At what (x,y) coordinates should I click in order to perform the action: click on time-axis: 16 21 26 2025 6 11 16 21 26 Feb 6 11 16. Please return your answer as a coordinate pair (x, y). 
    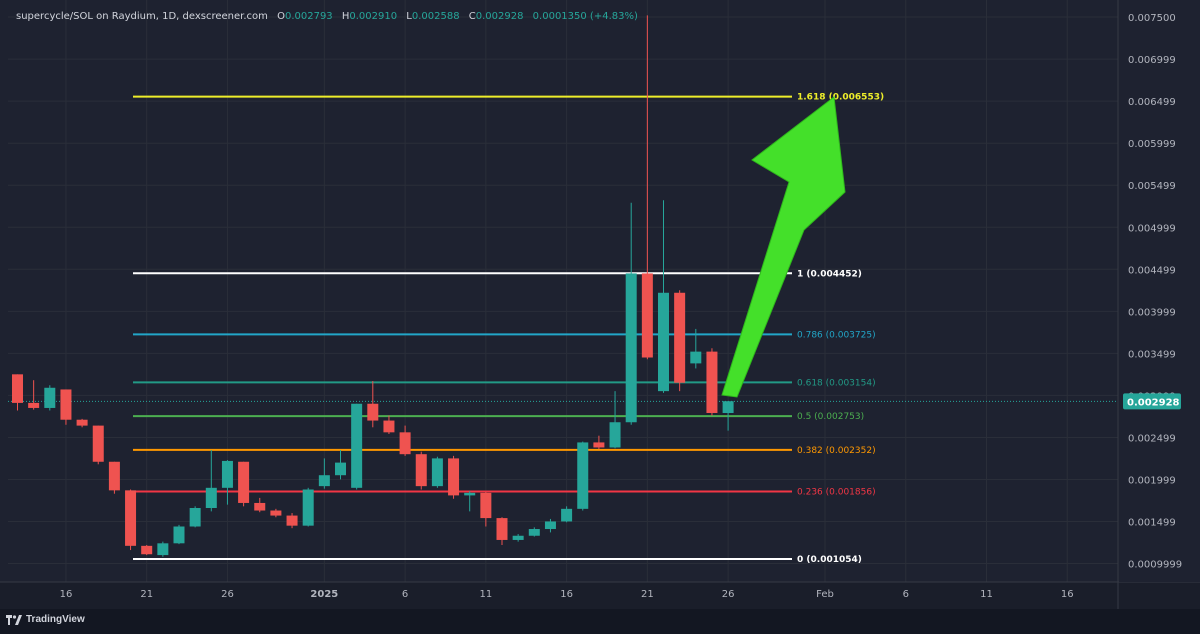
    Looking at the image, I should click on (567, 594).